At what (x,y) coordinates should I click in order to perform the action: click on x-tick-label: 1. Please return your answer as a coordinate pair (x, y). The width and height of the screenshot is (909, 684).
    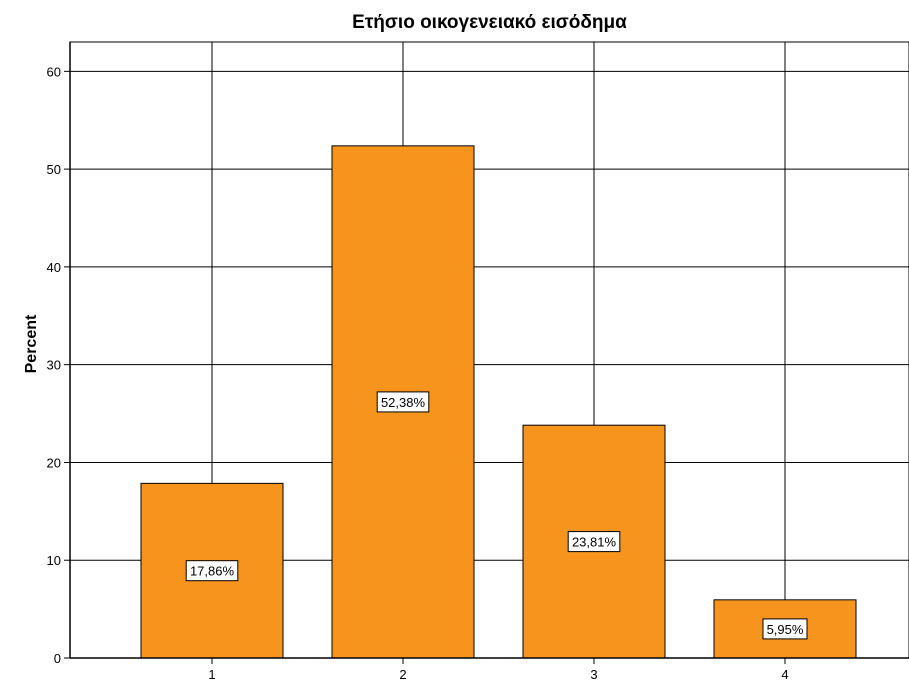
    Looking at the image, I should click on (211, 674).